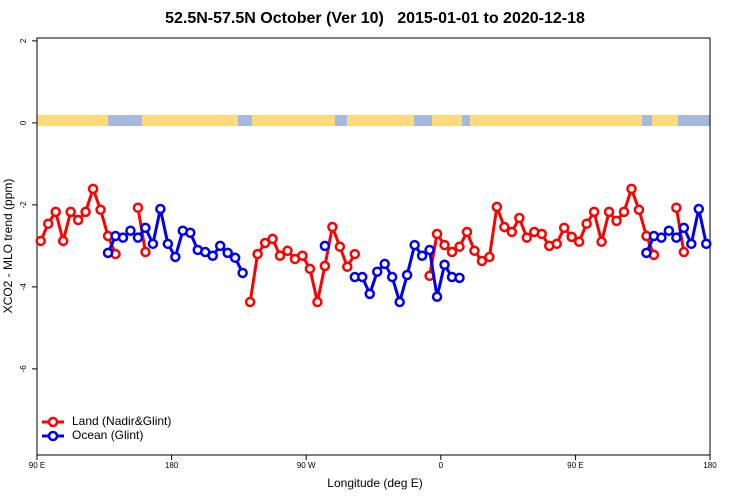 The width and height of the screenshot is (750, 500). What do you see at coordinates (23, 287) in the screenshot?
I see `y-tick-label: -4` at bounding box center [23, 287].